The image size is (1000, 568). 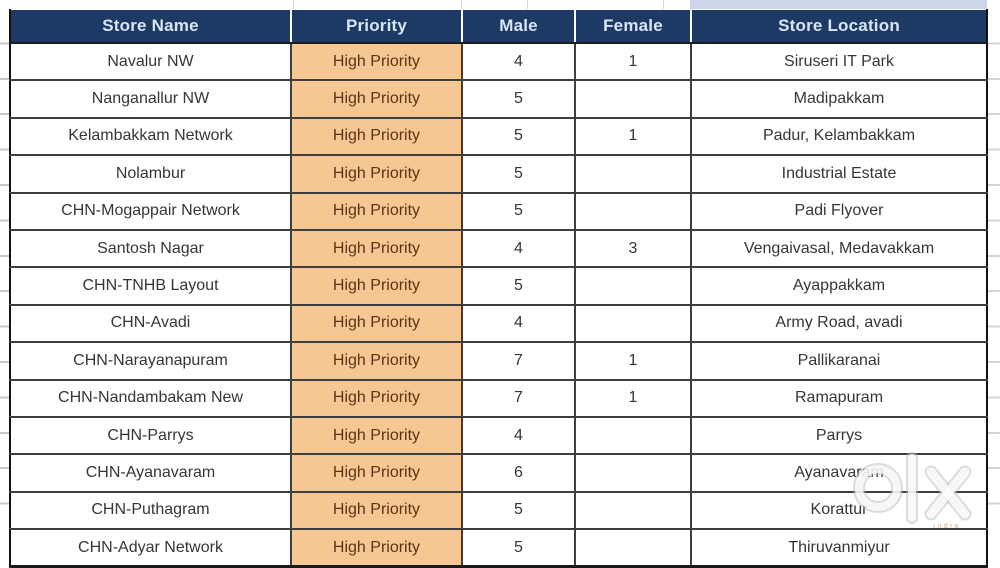 What do you see at coordinates (518, 473) in the screenshot?
I see `male-count-cell: 6` at bounding box center [518, 473].